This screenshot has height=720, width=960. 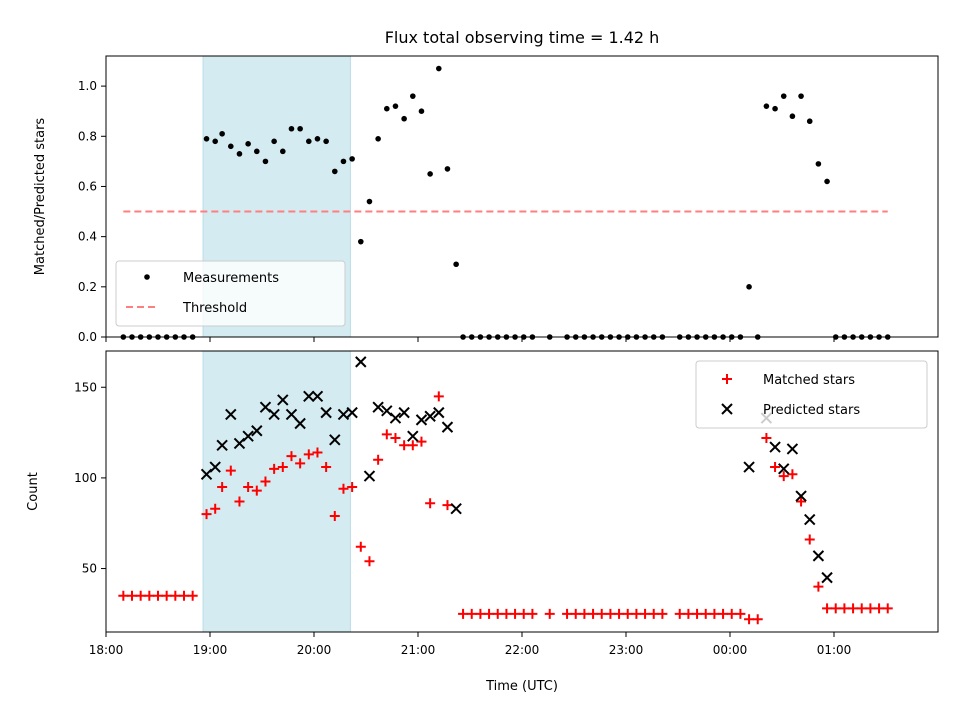 I want to click on y-axis-label: Matched/Predicted stars, so click(x=40, y=197).